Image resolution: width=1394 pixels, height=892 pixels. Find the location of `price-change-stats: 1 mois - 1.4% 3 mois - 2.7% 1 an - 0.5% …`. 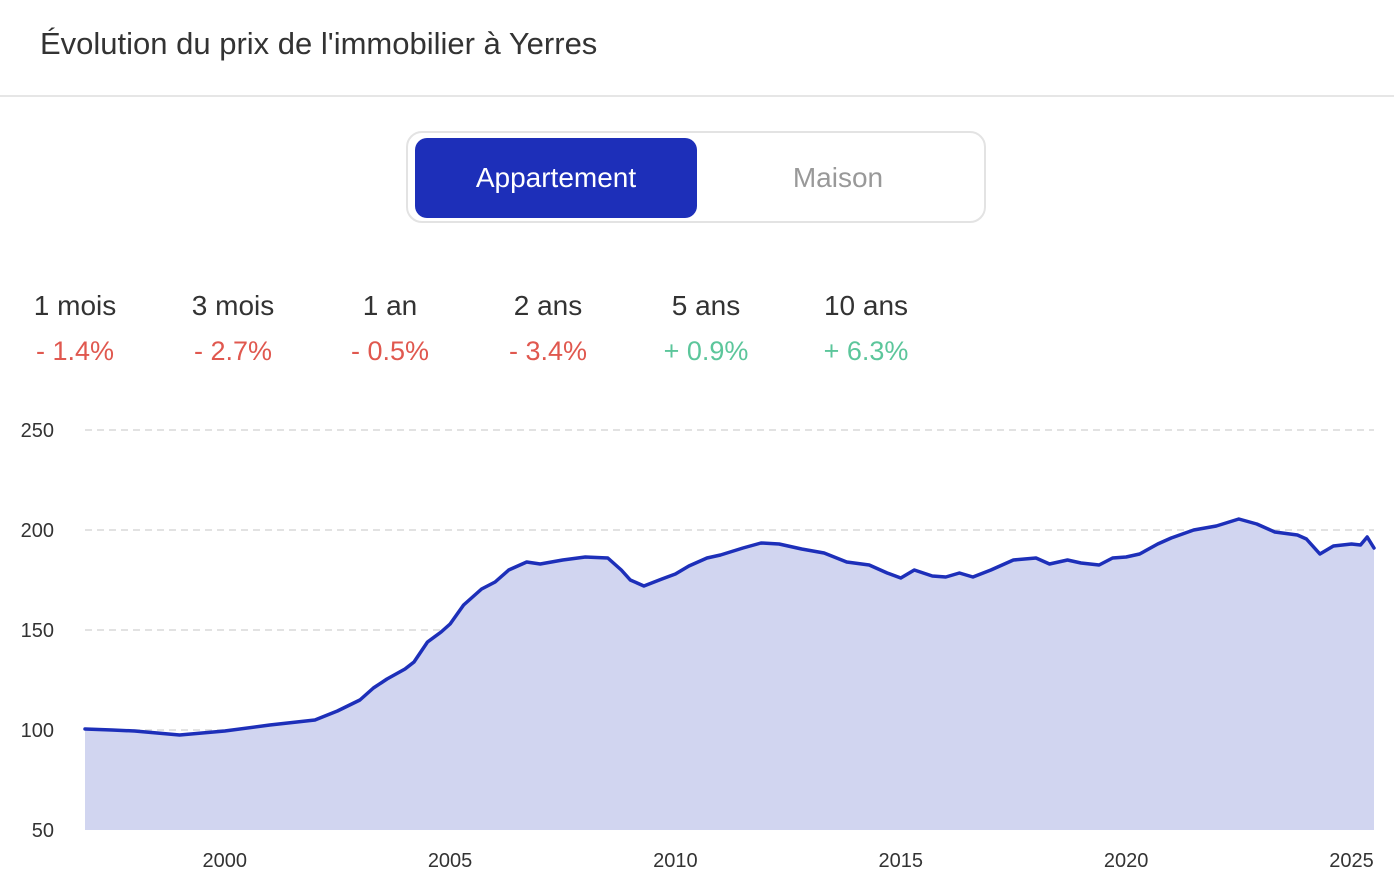

price-change-stats: 1 mois - 1.4% 3 mois - 2.7% 1 an - 0.5% … is located at coordinates (500, 335).